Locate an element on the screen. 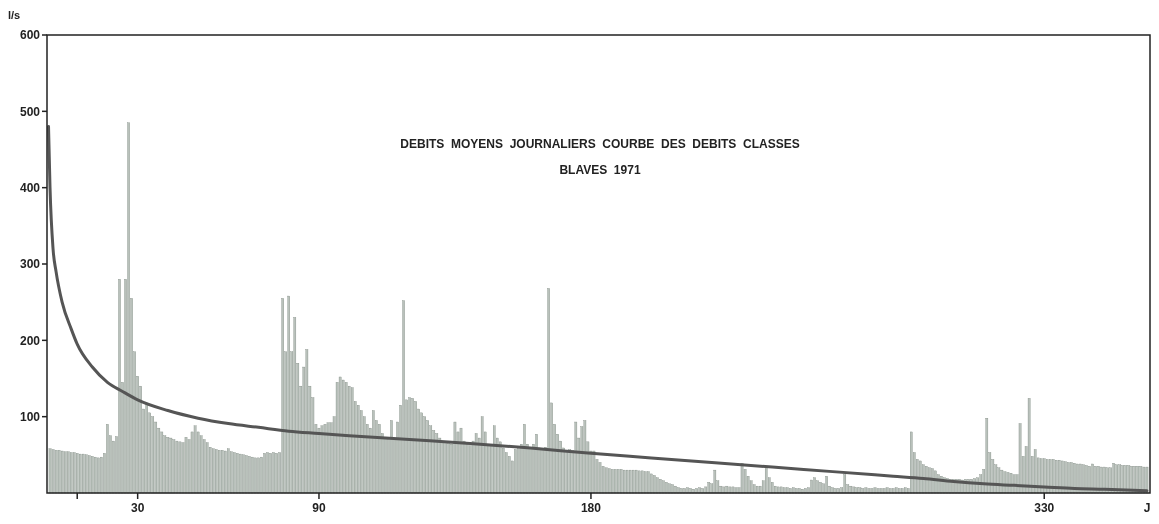 The width and height of the screenshot is (1159, 524). y-tick-label: 200 is located at coordinates (30, 340).